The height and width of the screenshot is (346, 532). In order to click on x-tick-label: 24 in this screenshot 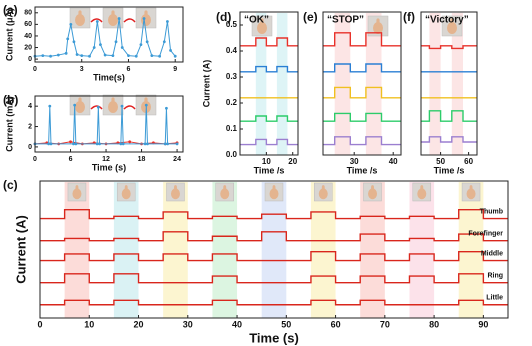, I will do `click(177, 159)`.